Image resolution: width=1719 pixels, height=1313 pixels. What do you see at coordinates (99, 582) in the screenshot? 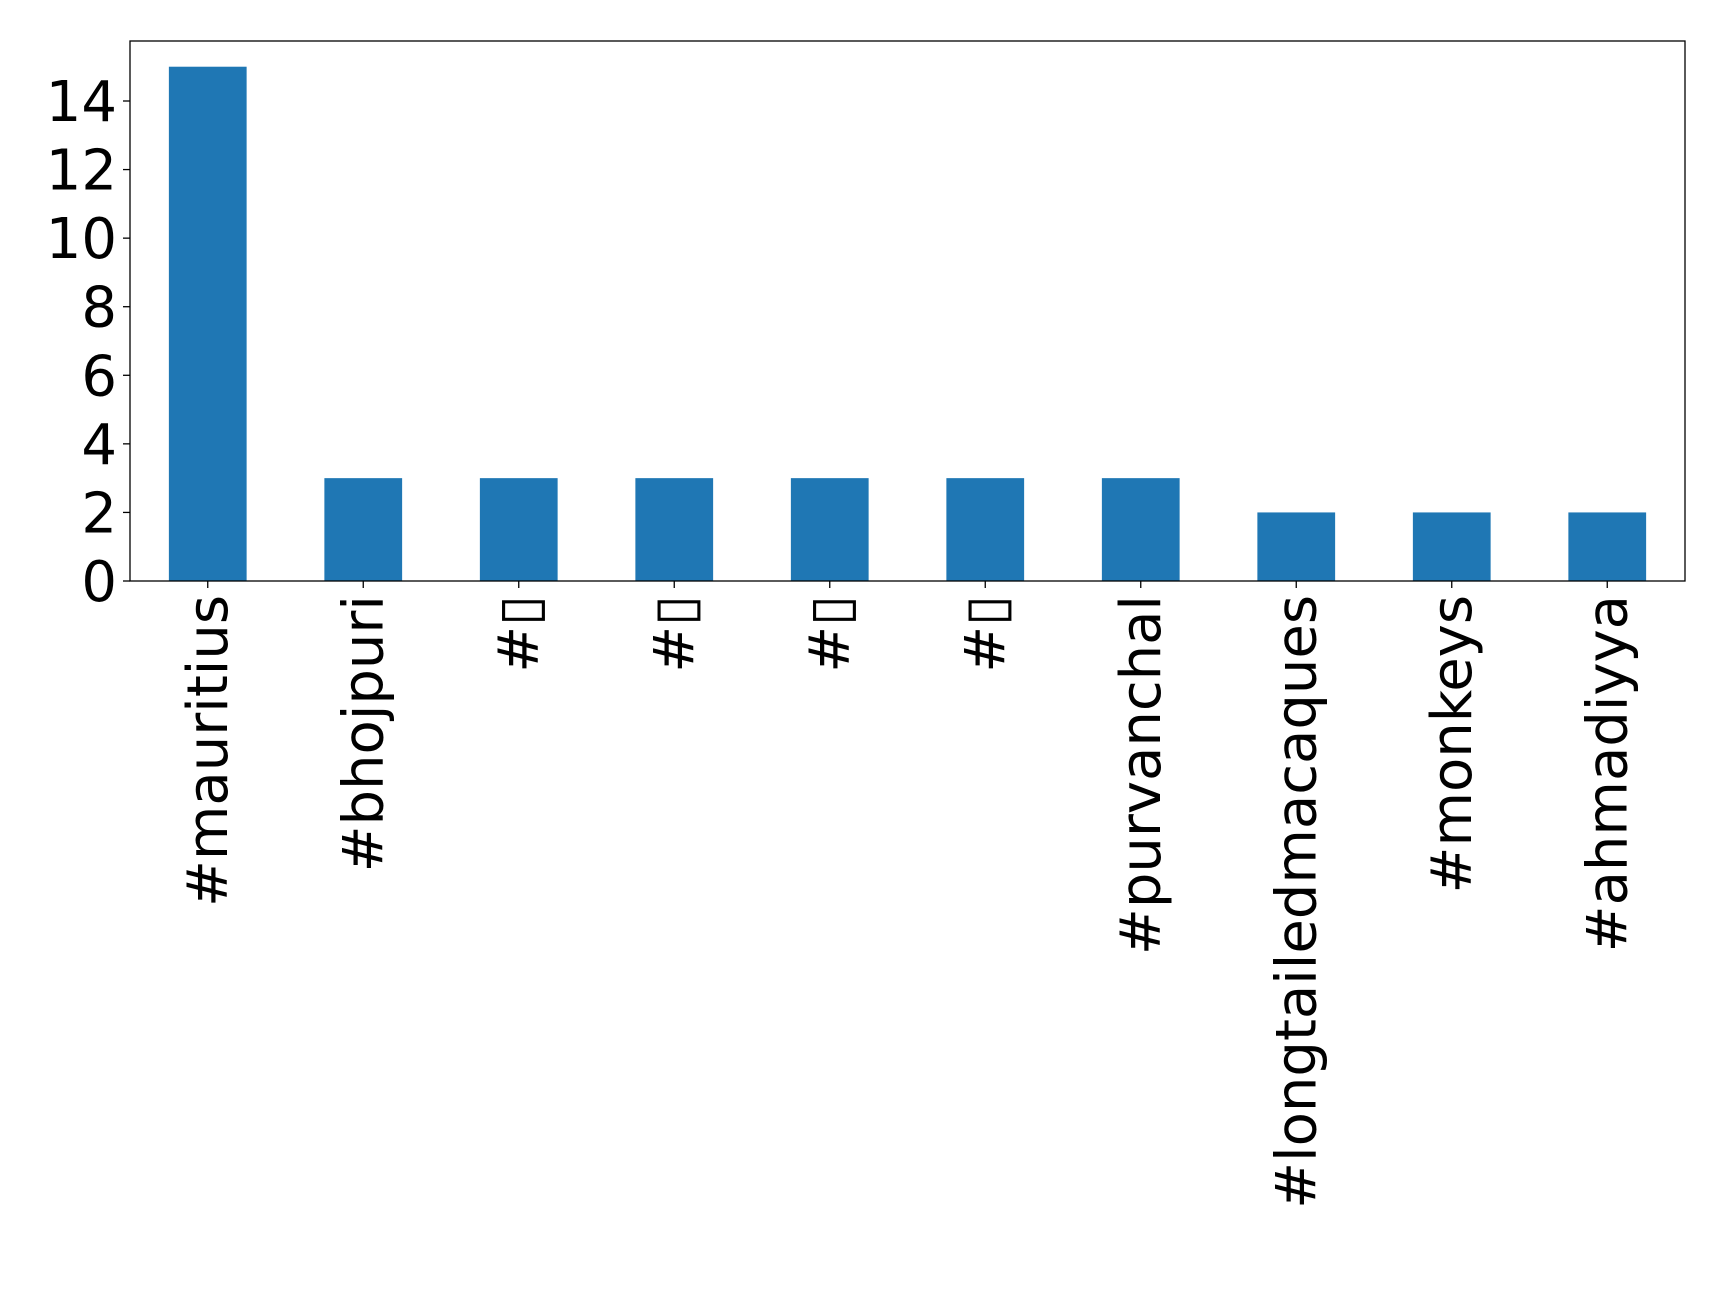
I see `y-tick-label: 0` at bounding box center [99, 582].